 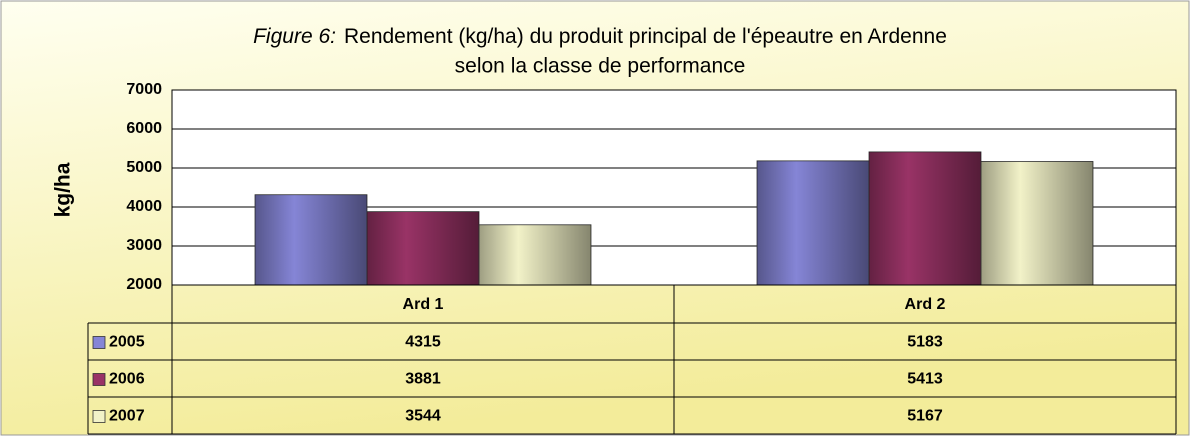 I want to click on x-tick-label: Ard 1, so click(x=423, y=304).